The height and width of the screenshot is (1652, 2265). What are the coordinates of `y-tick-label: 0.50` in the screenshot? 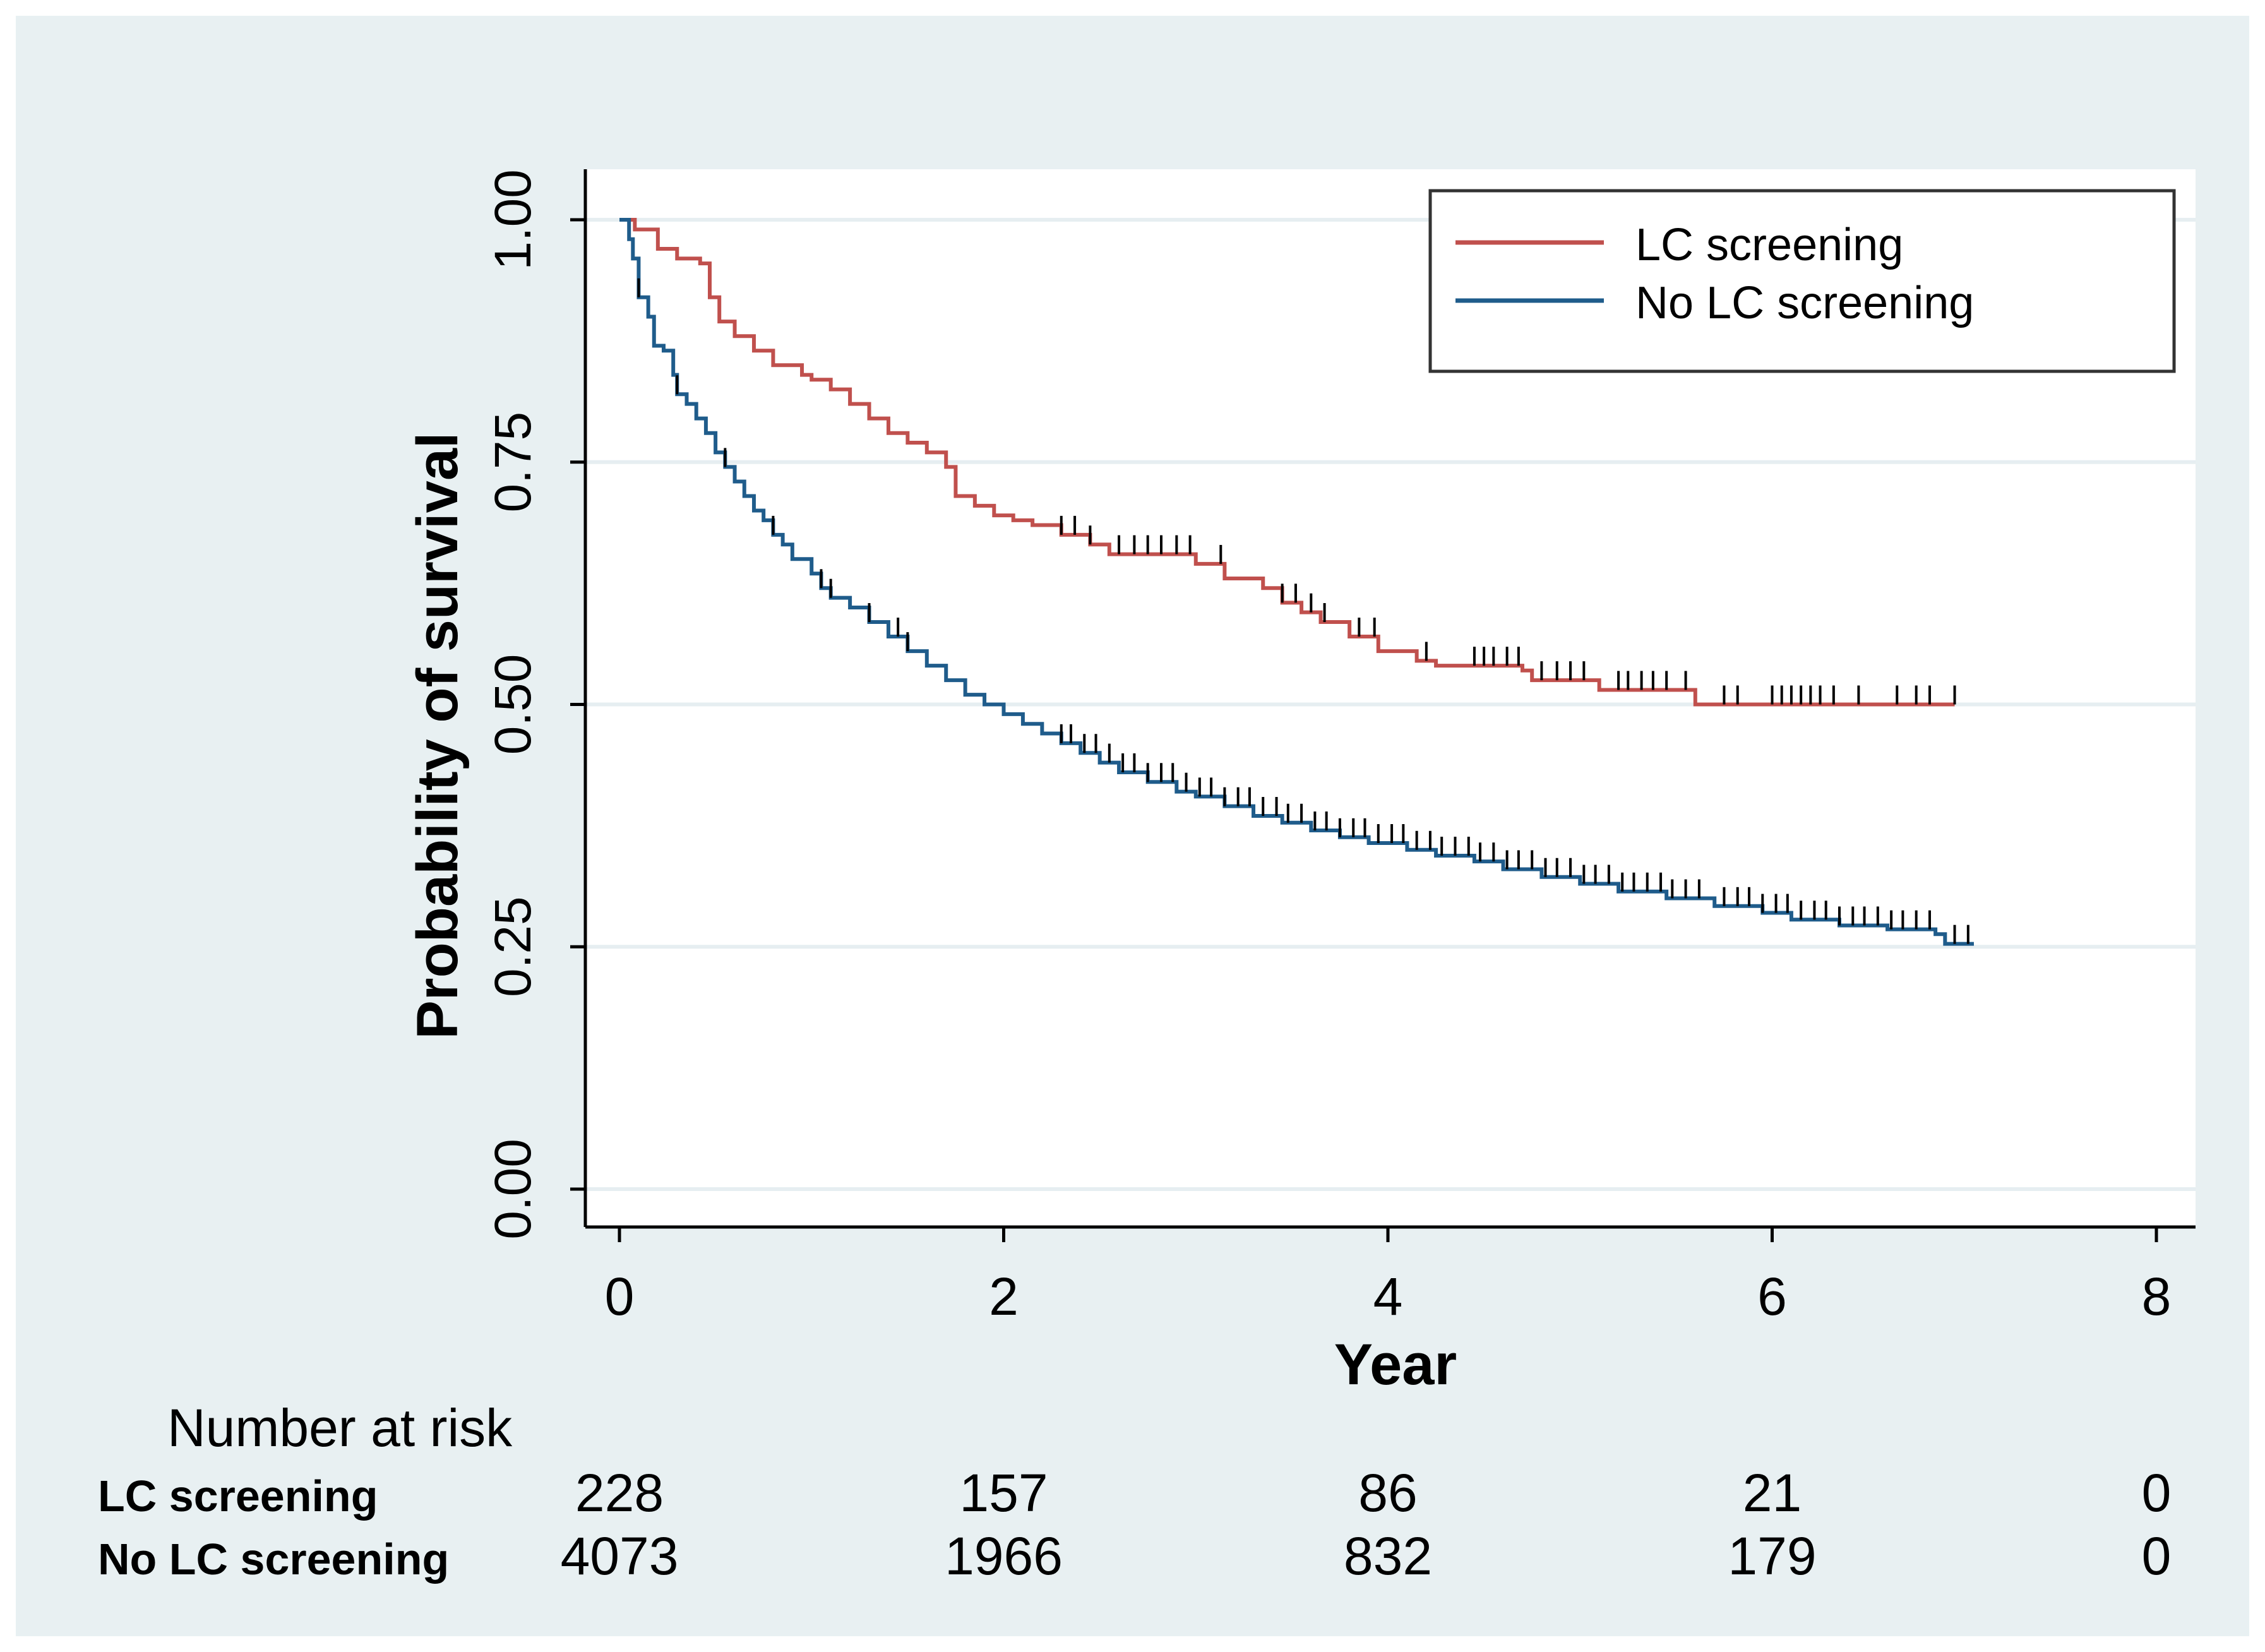 It's located at (513, 705).